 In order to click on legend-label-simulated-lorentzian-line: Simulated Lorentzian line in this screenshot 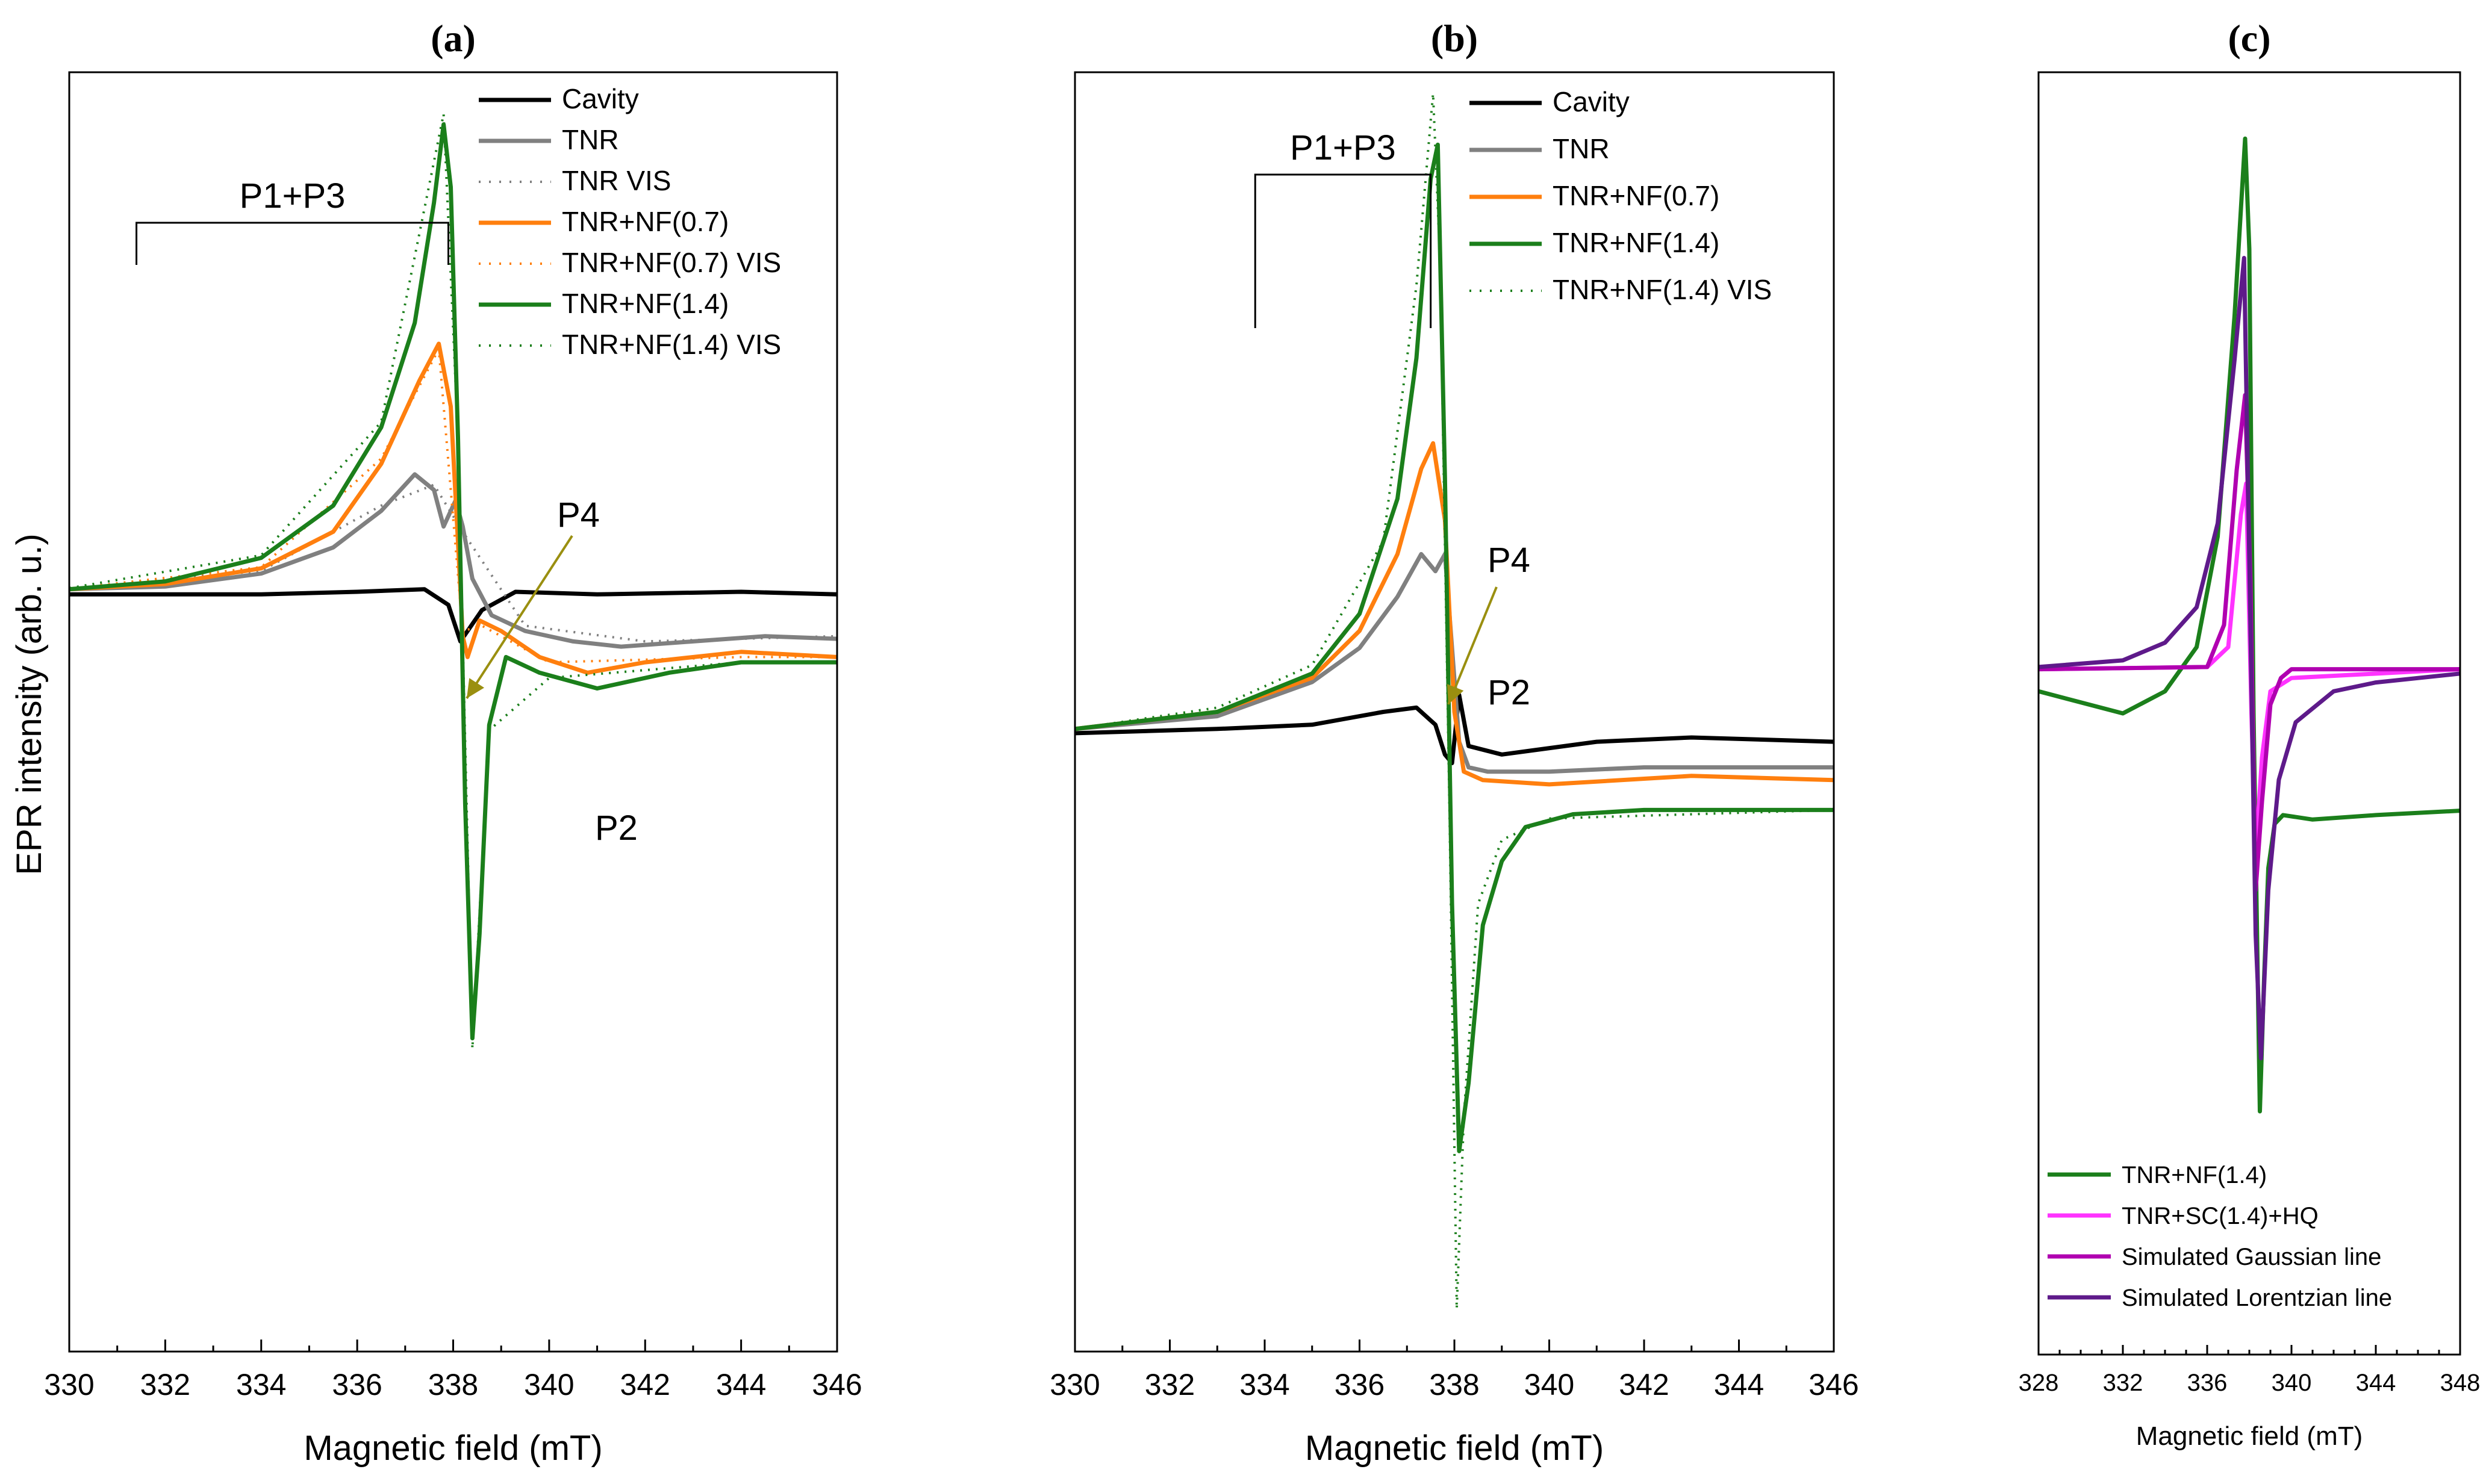, I will do `click(2257, 1298)`.